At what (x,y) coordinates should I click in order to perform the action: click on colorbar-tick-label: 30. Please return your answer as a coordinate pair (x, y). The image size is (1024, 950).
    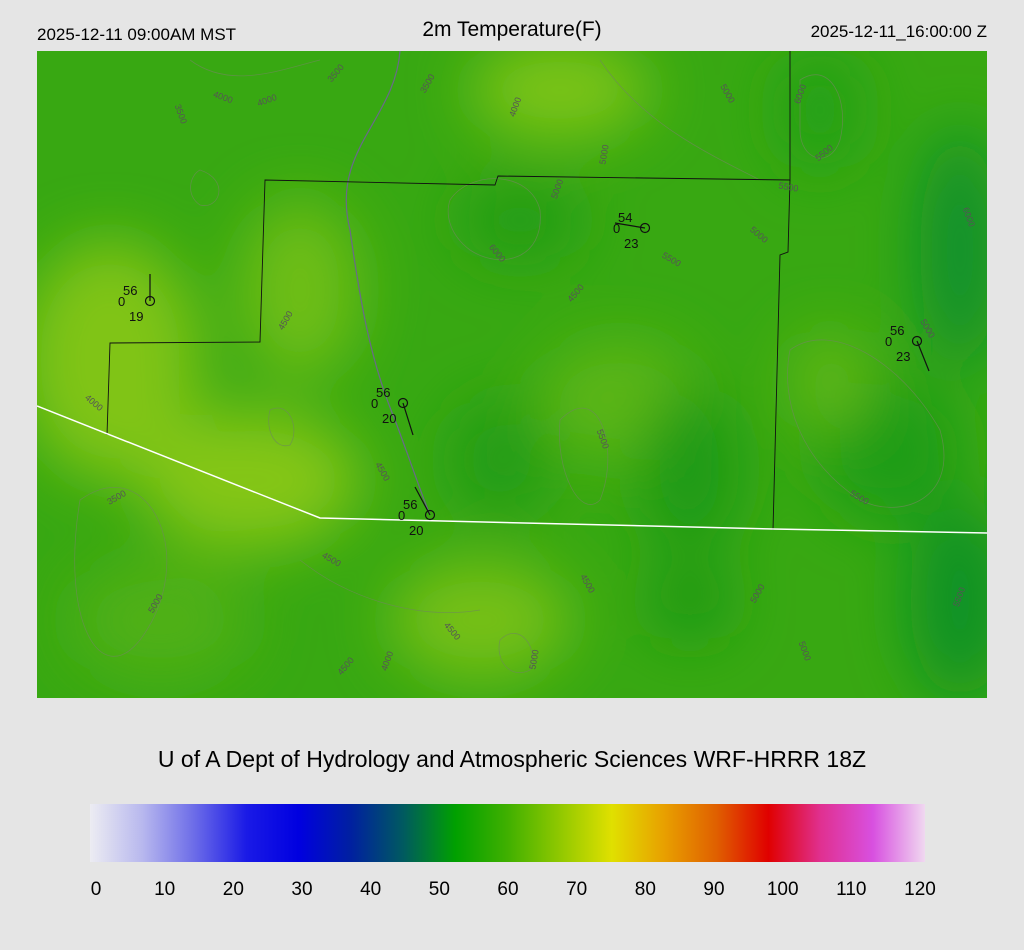
    Looking at the image, I should click on (301, 889).